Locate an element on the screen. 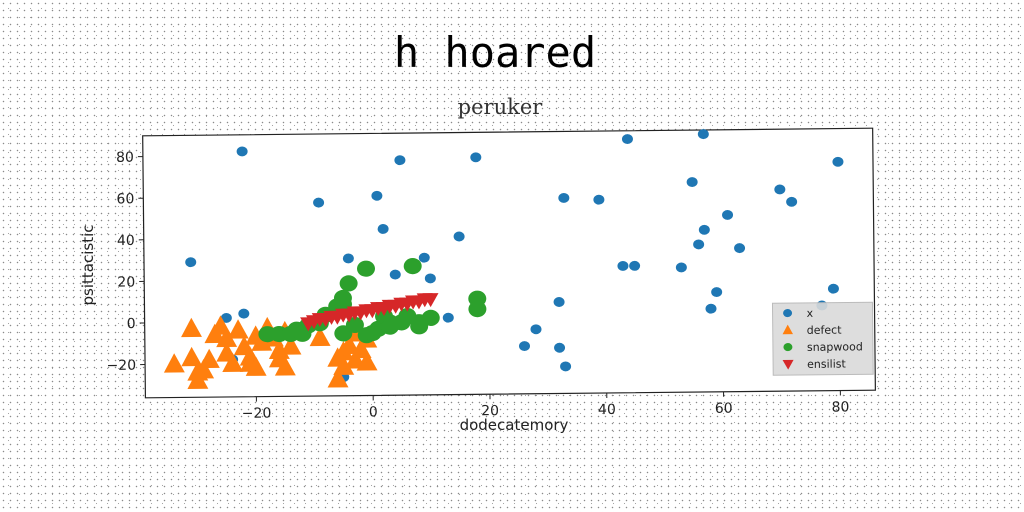 The width and height of the screenshot is (1024, 512). x-tick-label: −20 is located at coordinates (257, 414).